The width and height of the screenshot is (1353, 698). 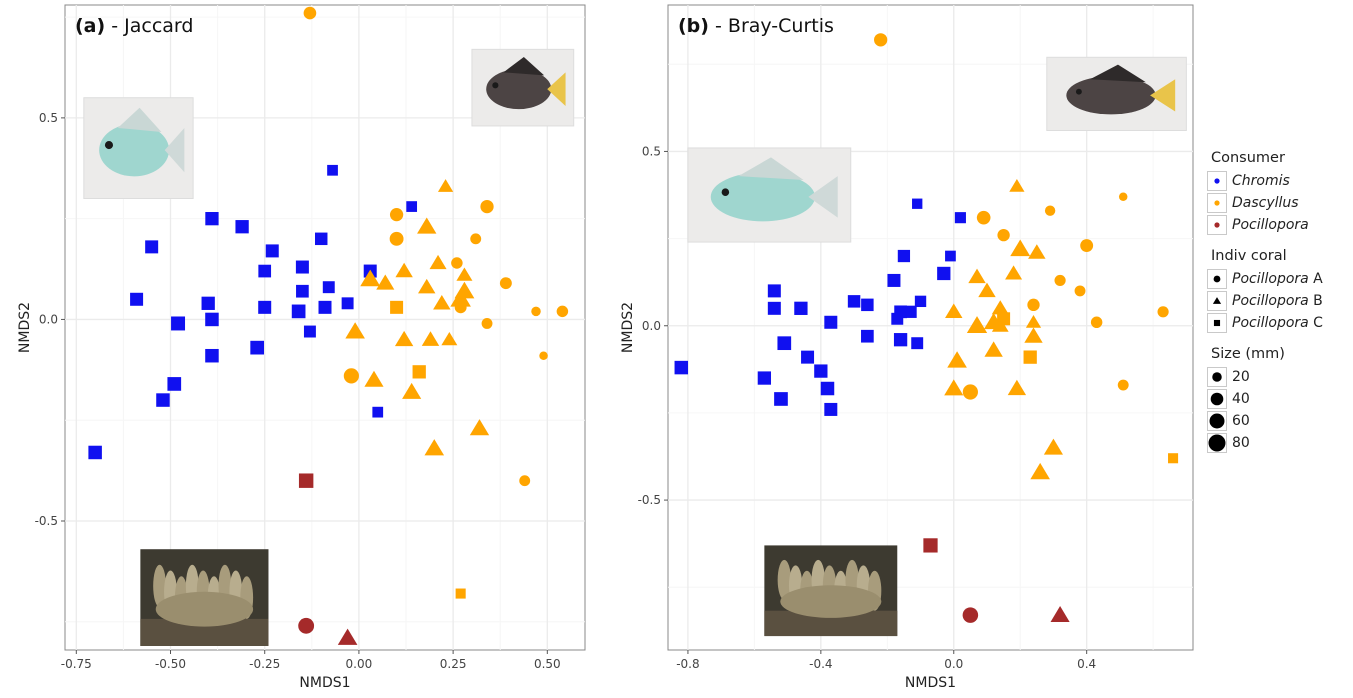 I want to click on legend-size-title: Size (mm), so click(x=1248, y=354).